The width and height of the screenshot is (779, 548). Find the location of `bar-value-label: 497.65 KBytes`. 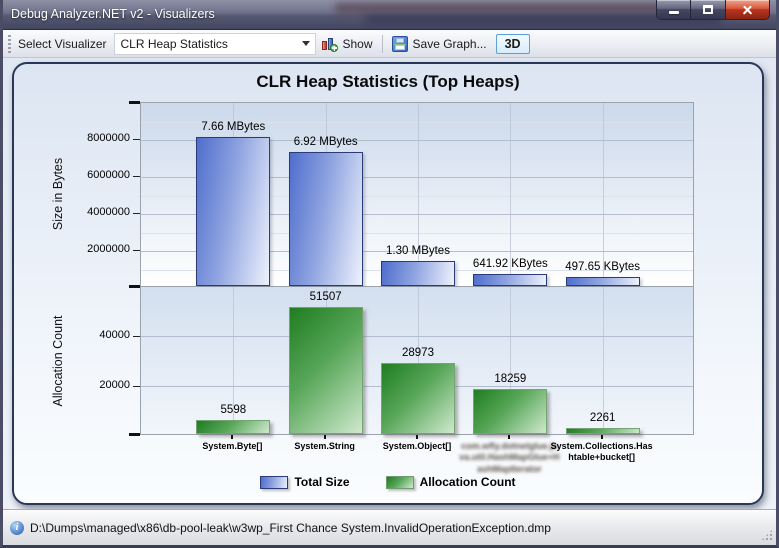

bar-value-label: 497.65 KBytes is located at coordinates (603, 266).